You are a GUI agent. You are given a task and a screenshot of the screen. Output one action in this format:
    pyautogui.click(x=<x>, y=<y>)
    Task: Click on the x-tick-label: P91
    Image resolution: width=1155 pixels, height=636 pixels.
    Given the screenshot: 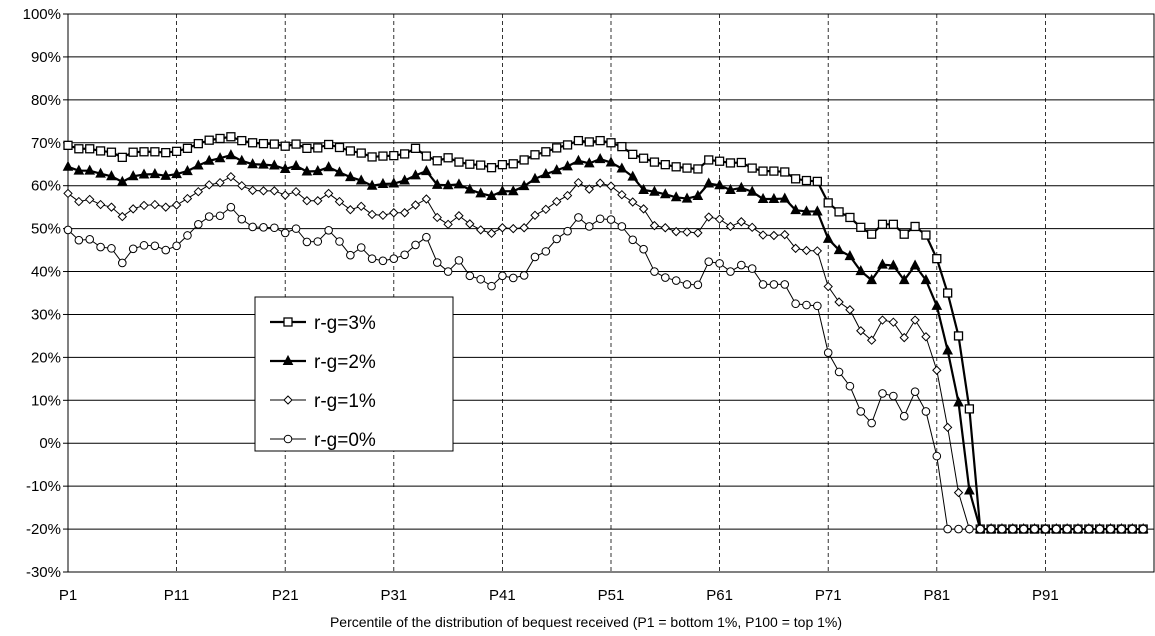 What is the action you would take?
    pyautogui.click(x=1045, y=595)
    